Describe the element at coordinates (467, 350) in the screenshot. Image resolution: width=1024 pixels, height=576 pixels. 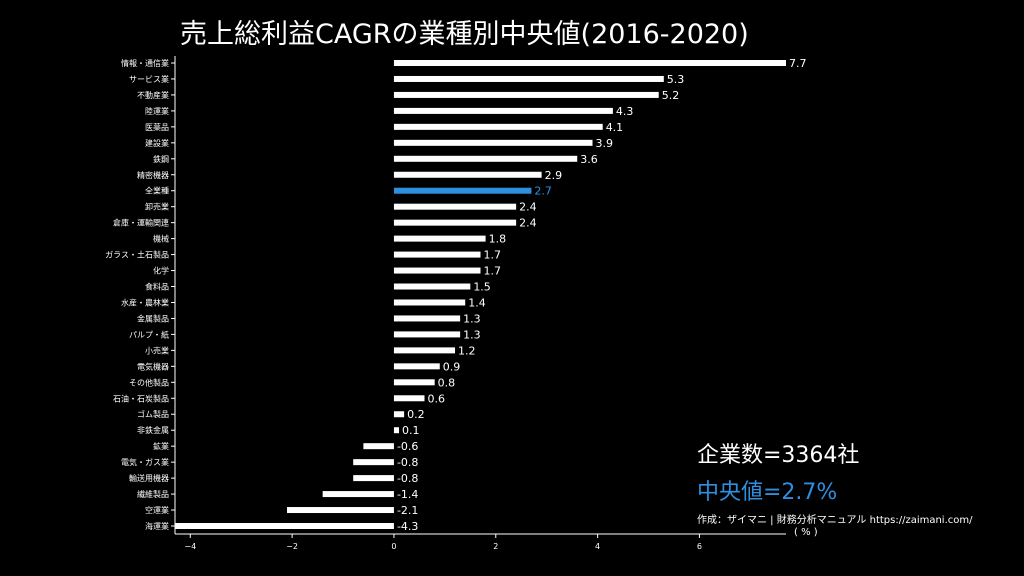
I see `data-label: 1.2` at that location.